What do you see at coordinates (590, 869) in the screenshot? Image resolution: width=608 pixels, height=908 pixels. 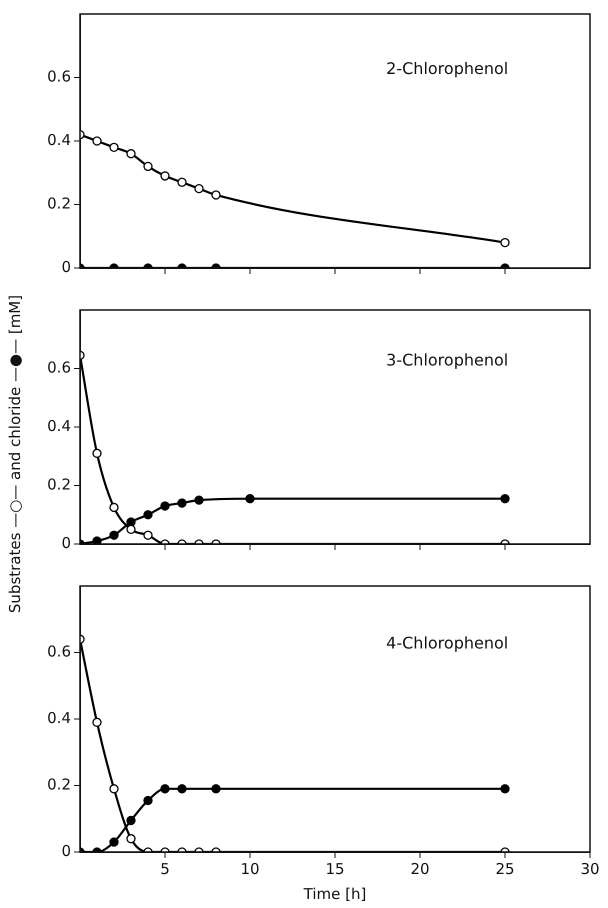 I see `x-tick-label: 30` at bounding box center [590, 869].